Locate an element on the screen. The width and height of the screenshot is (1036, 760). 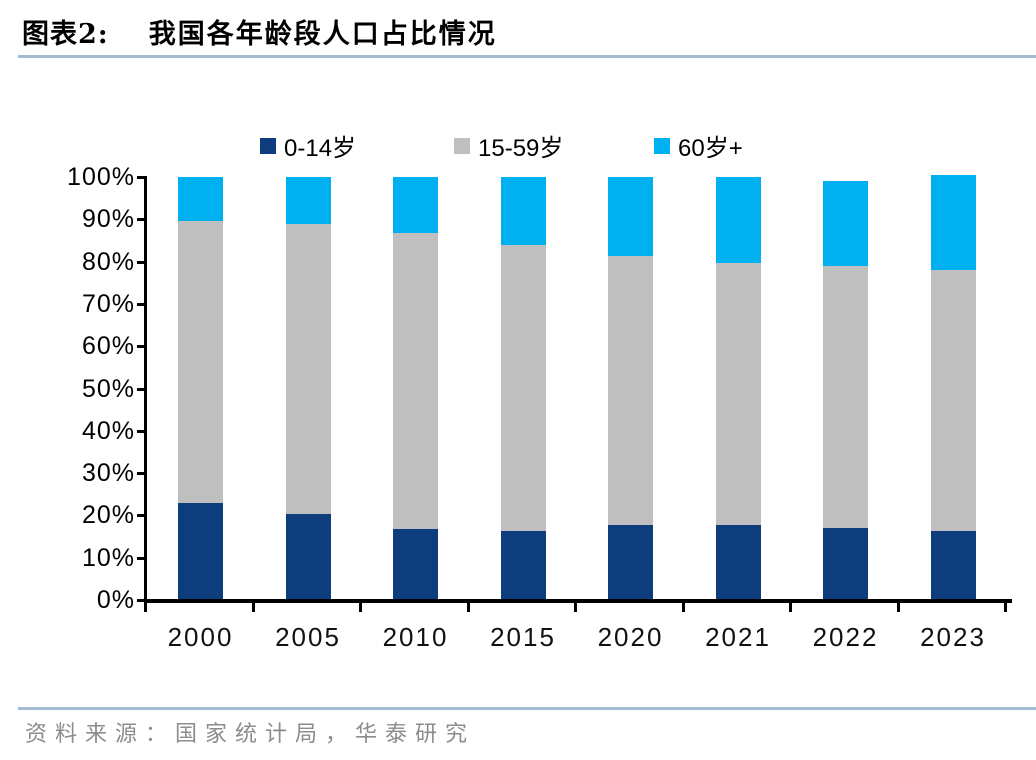
x-tick-label-2010: 2010 is located at coordinates (415, 637).